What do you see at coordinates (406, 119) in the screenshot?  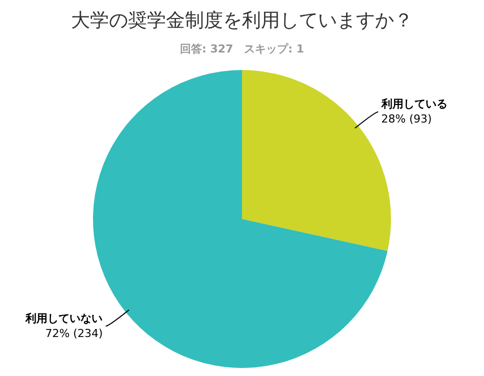 I see `data-label: 28% (93)` at bounding box center [406, 119].